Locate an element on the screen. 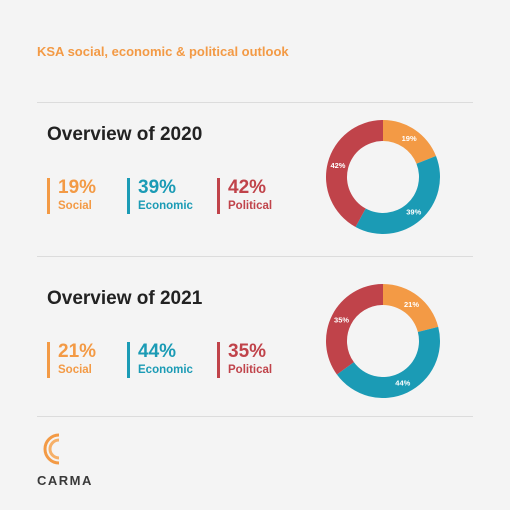 This screenshot has height=510, width=510. stat-economic-2021: 44% Economic is located at coordinates (160, 360).